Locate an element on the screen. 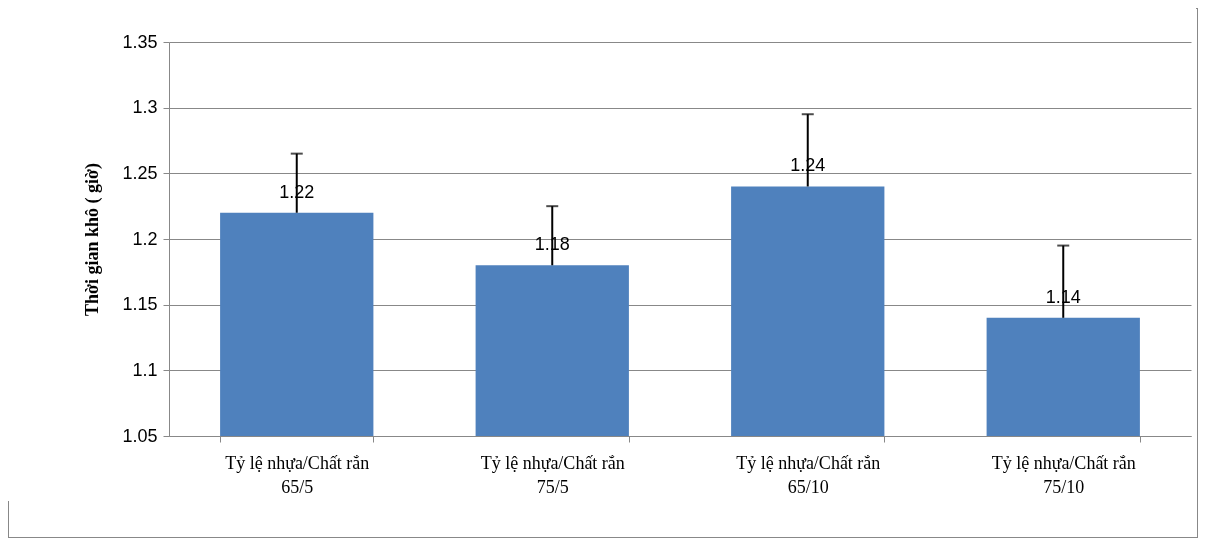 The image size is (1207, 545). x-tick-label: Tỷ lệ nhựa/Chất rắn 65/10 is located at coordinates (808, 474).